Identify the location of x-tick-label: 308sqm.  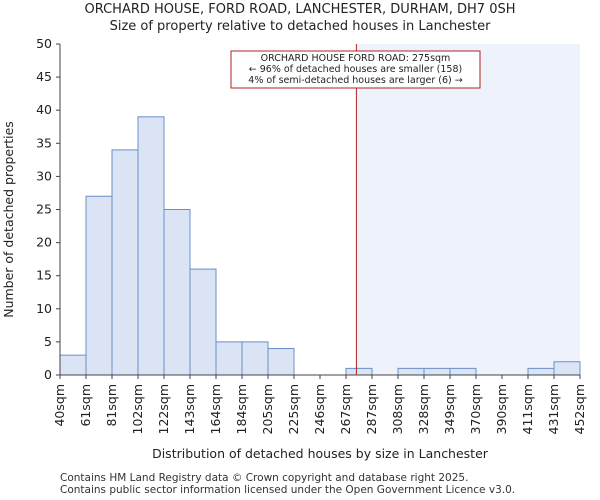
(397, 409).